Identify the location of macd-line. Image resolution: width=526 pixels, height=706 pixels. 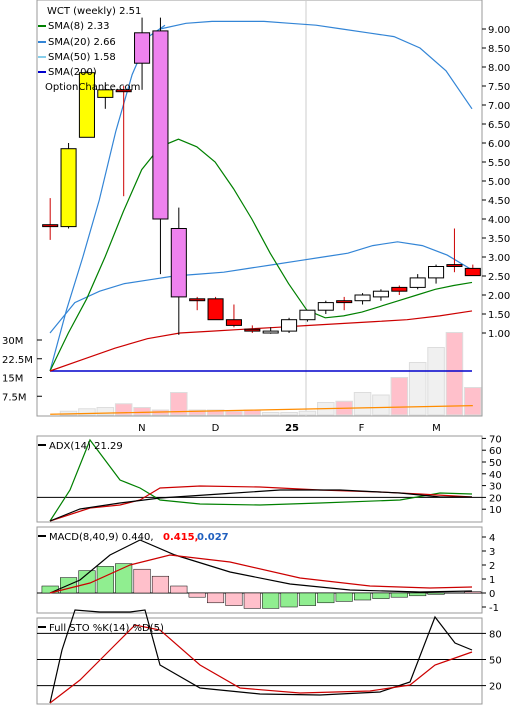
(261, 566).